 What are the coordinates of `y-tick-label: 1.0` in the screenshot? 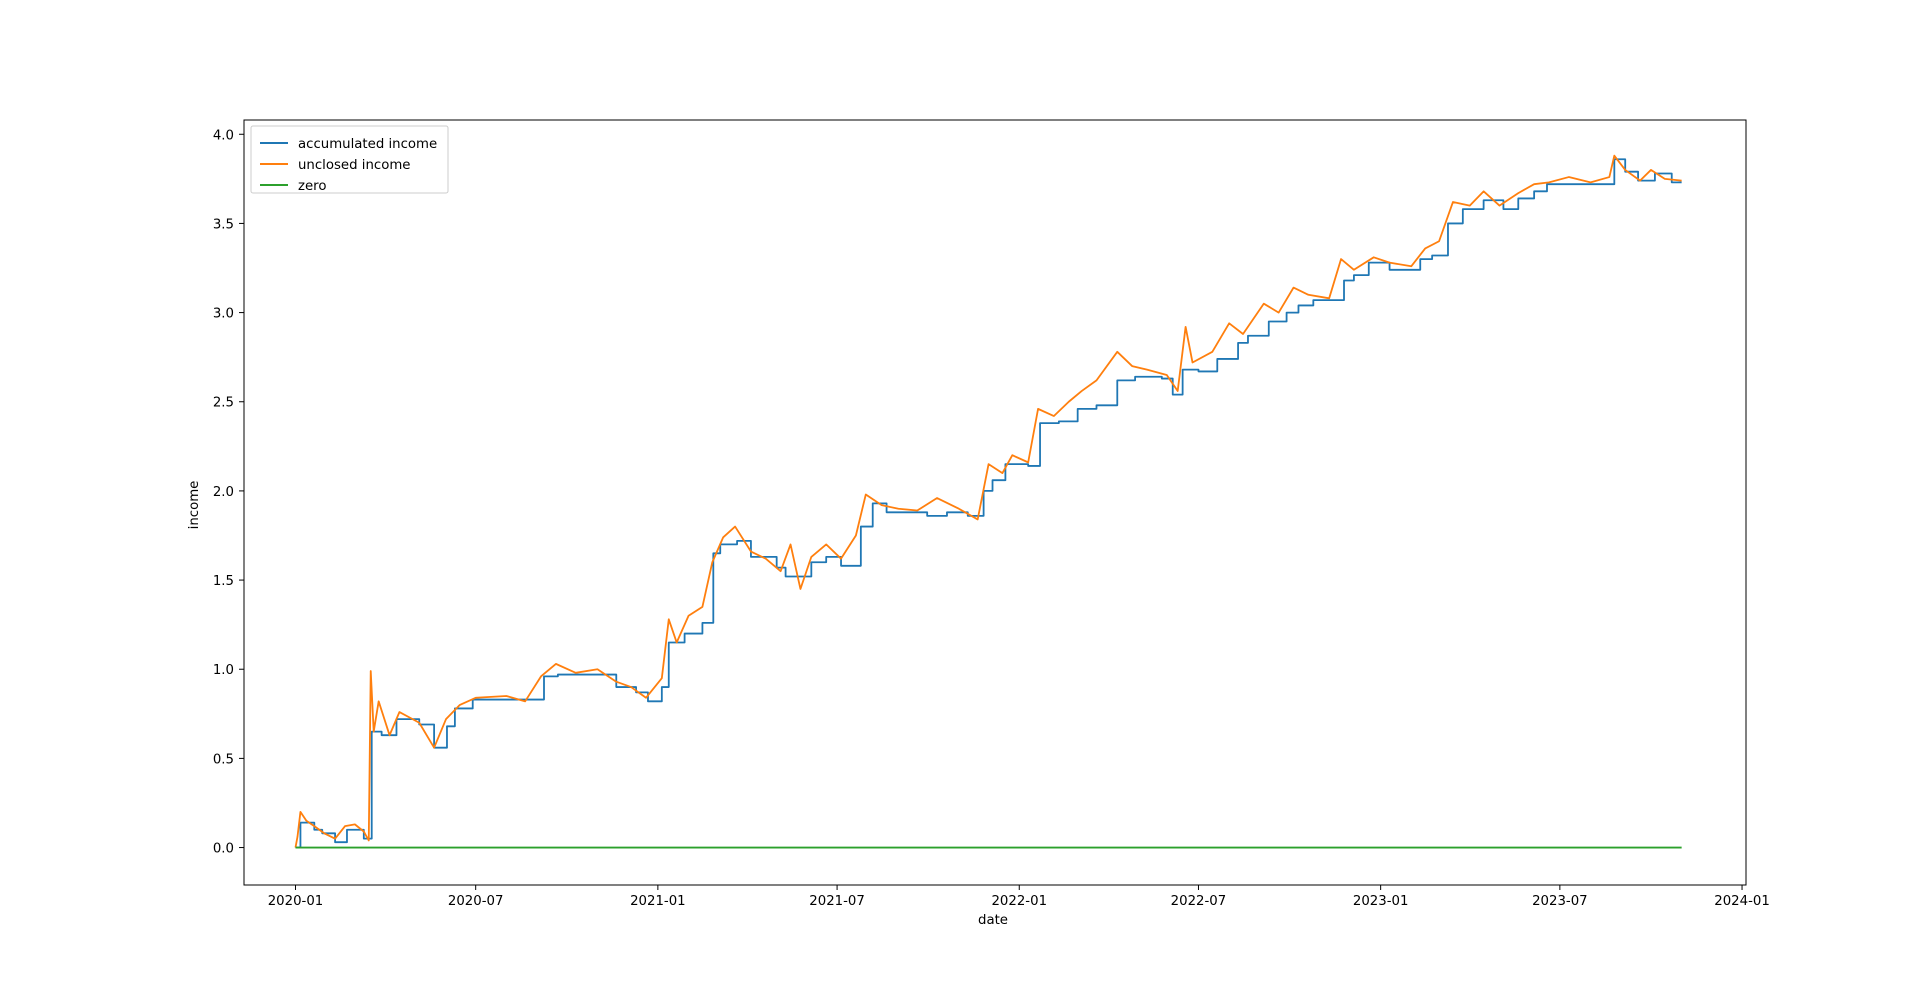 It's located at (223, 670).